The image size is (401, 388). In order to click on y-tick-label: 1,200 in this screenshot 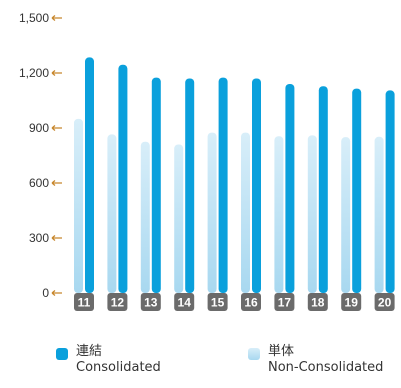, I will do `click(34, 73)`.